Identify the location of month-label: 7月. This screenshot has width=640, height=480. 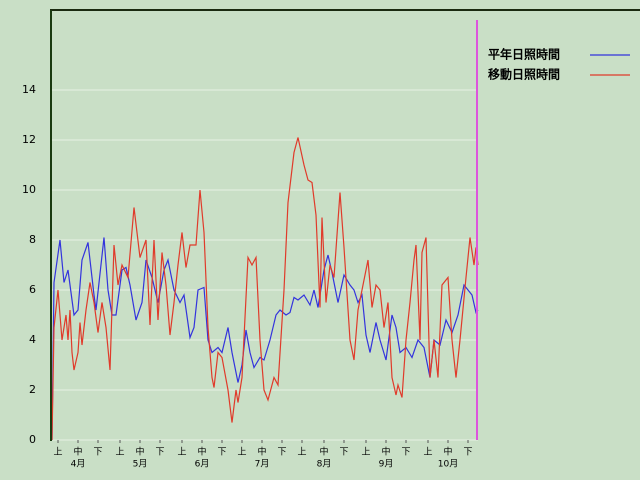
(262, 464).